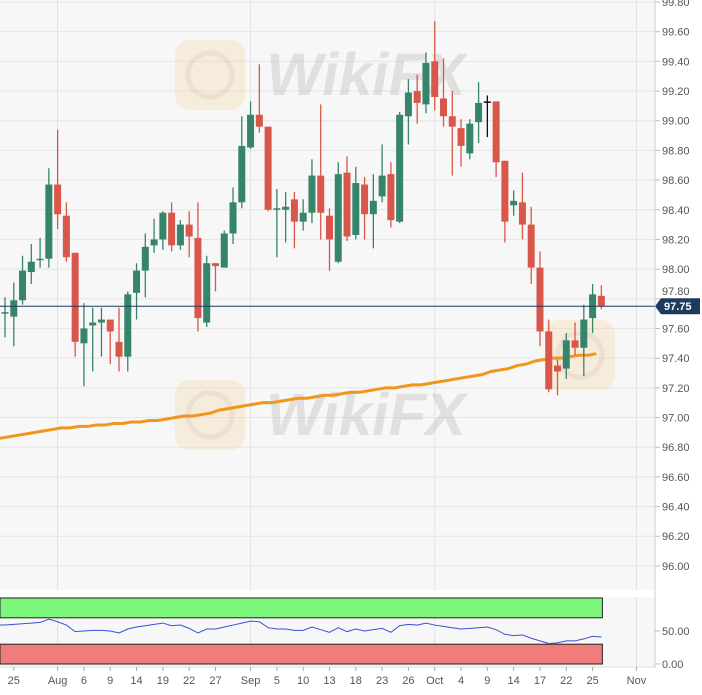 Image resolution: width=702 pixels, height=695 pixels. I want to click on x-tick-label: Sep, so click(251, 681).